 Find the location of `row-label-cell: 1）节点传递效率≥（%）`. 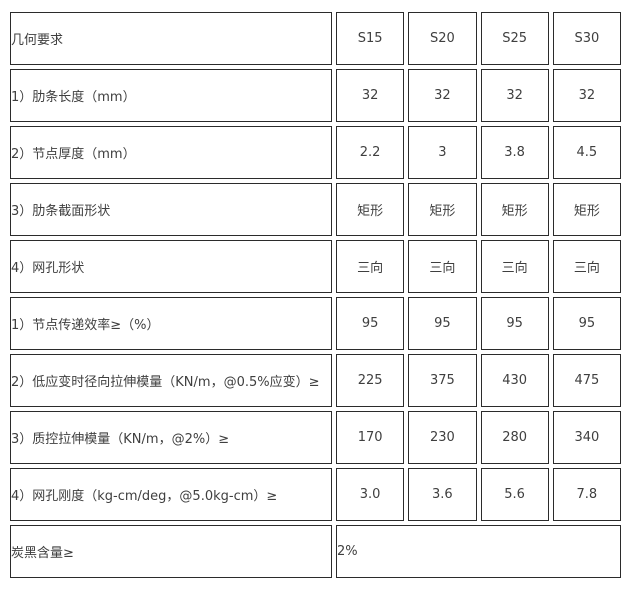

row-label-cell: 1）节点传递效率≥（%） is located at coordinates (171, 323).